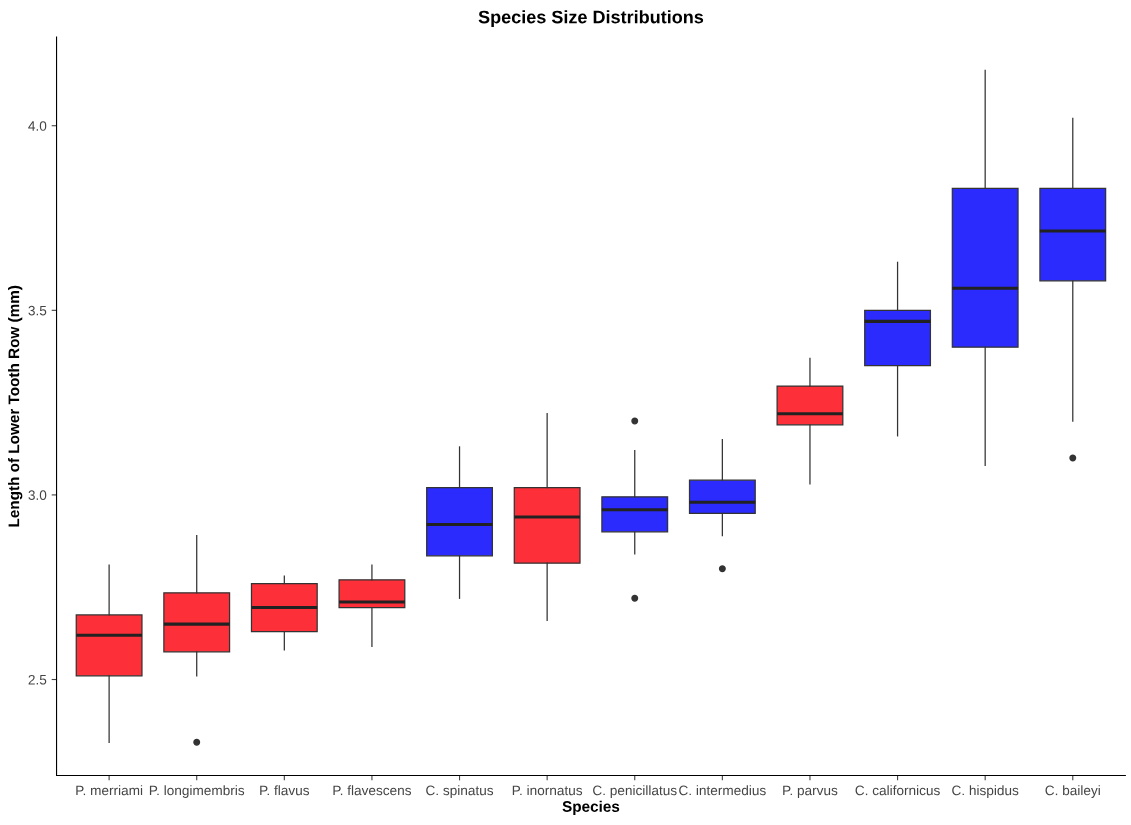 The height and width of the screenshot is (825, 1131). I want to click on x-tick-label: P. inornatus, so click(547, 790).